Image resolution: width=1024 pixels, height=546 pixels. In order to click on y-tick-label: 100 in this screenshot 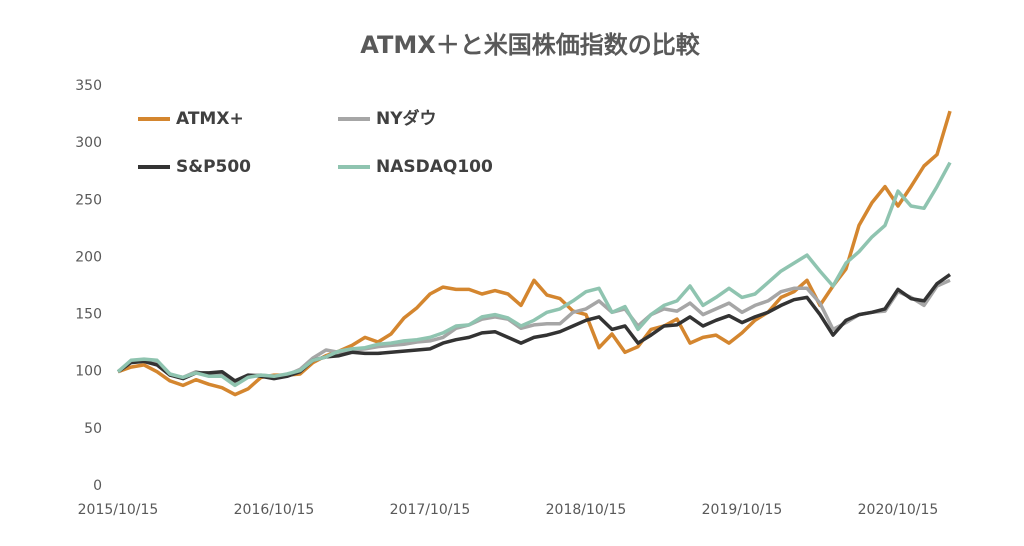, I will do `click(88, 372)`.